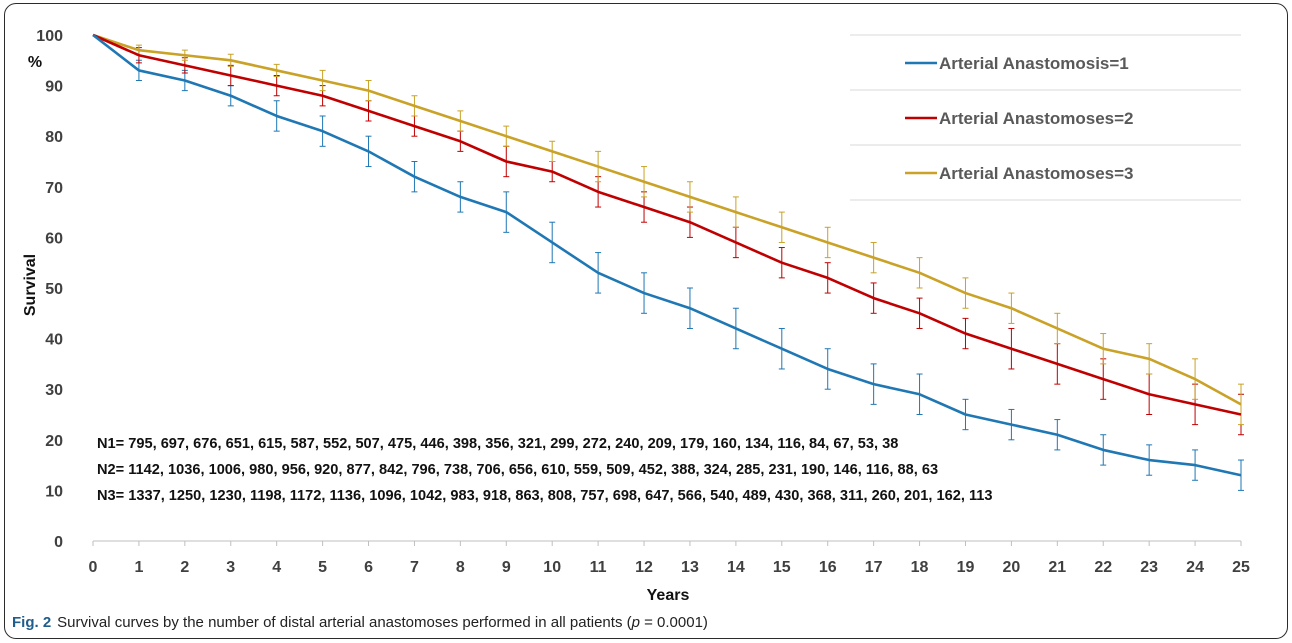 This screenshot has width=1292, height=643. Describe the element at coordinates (1149, 567) in the screenshot. I see `x-tick-label: 23` at that location.